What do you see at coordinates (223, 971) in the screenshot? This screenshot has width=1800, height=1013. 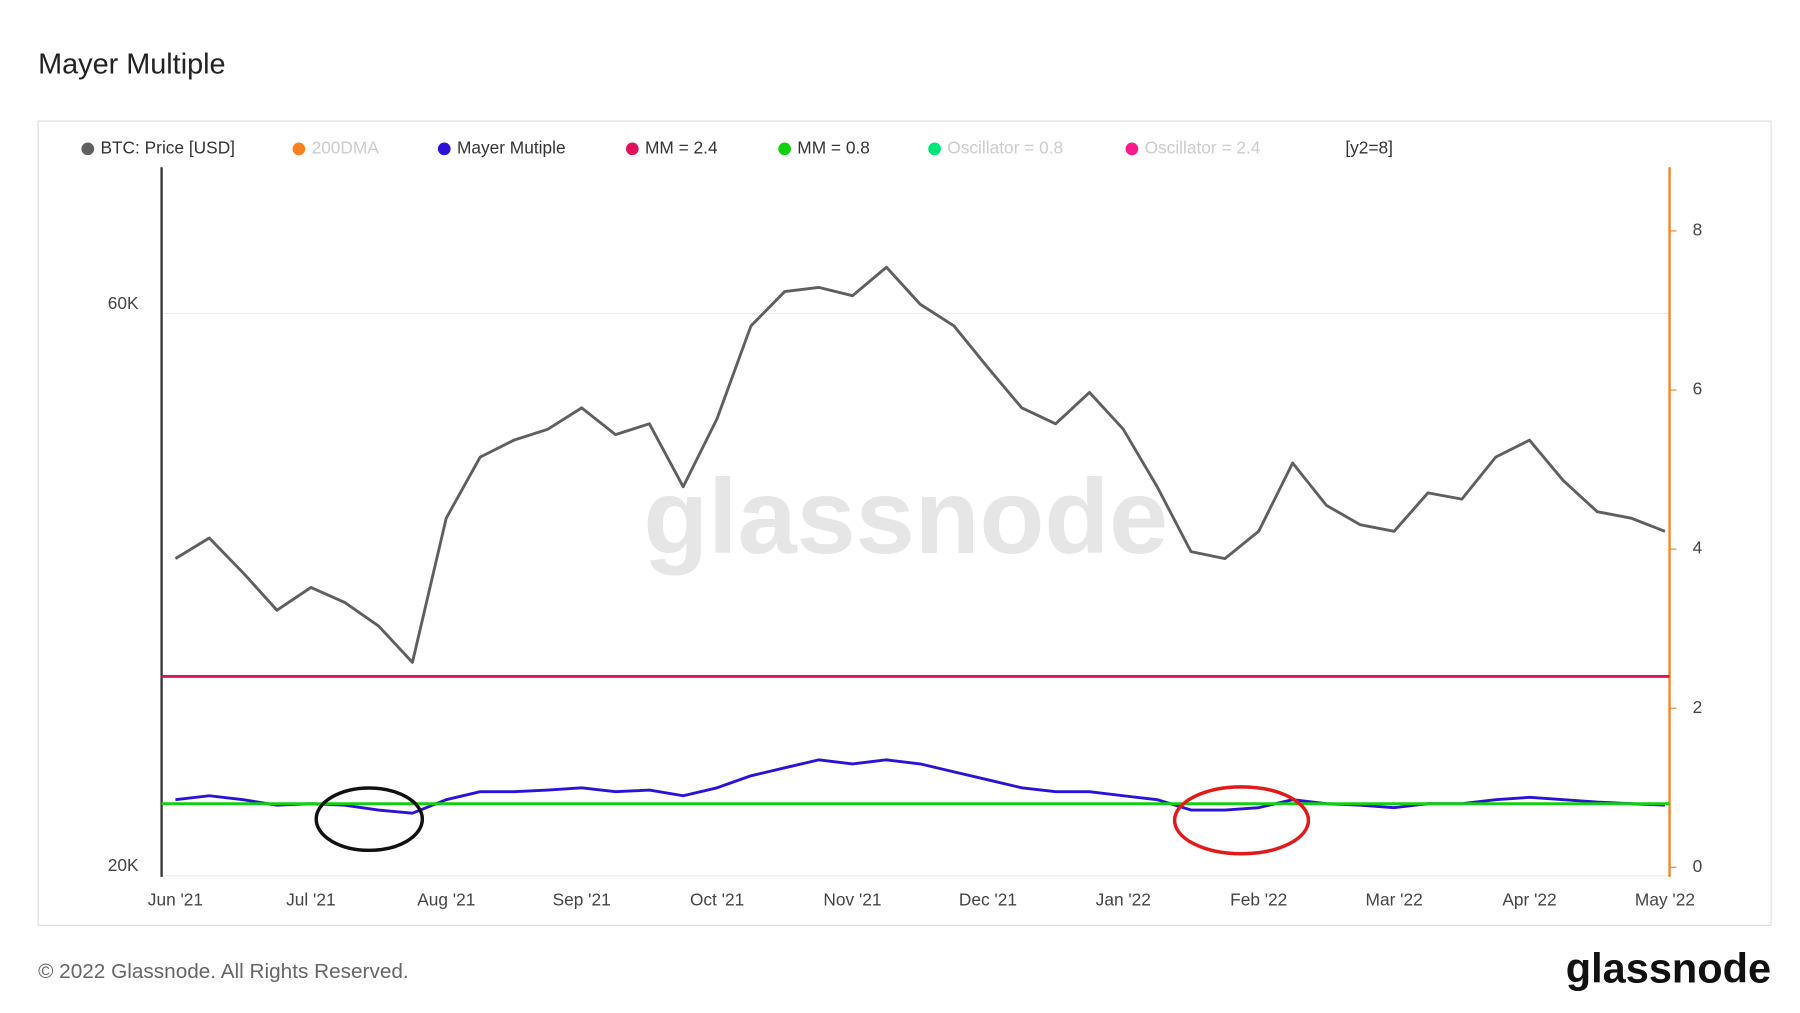 I see `footer: © 2022 Glassnode. All Rights Reserved.` at bounding box center [223, 971].